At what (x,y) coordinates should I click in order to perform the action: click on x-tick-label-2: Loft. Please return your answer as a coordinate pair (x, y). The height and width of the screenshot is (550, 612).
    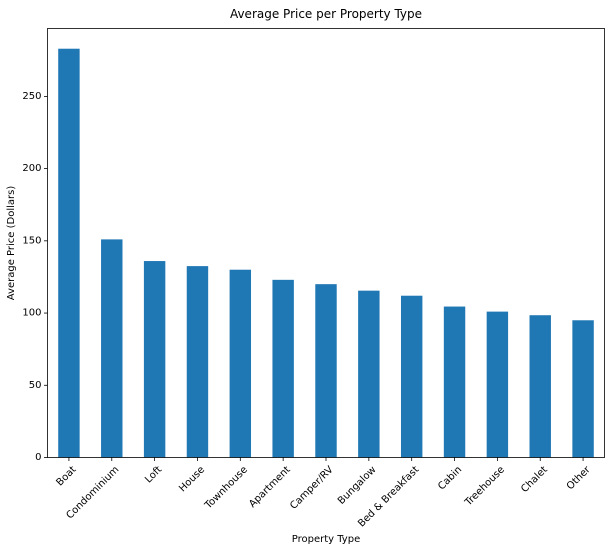
    Looking at the image, I should click on (153, 474).